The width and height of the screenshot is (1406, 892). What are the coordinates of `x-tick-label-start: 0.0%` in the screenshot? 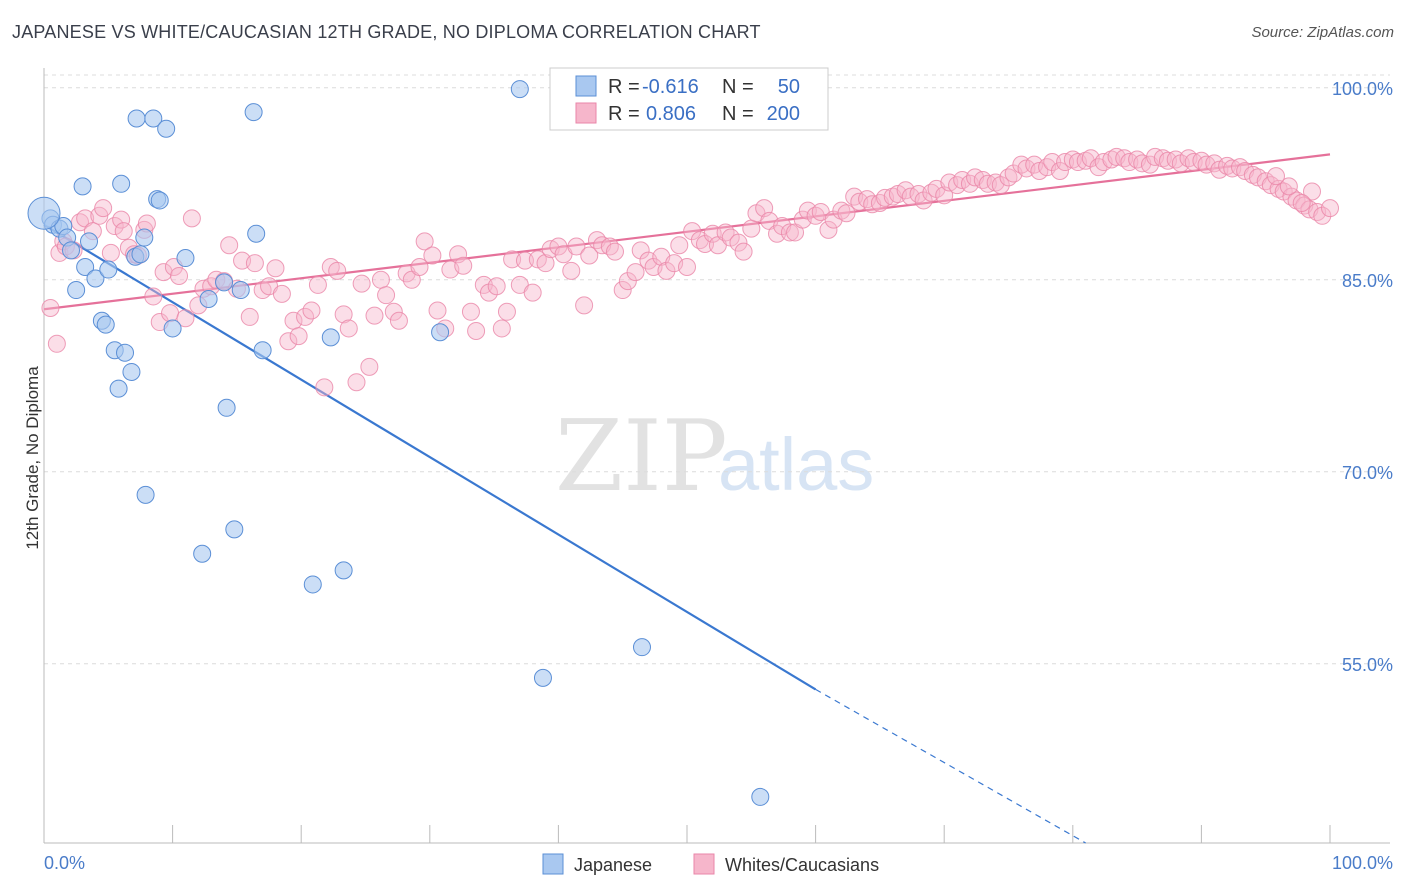 It's located at (64, 863).